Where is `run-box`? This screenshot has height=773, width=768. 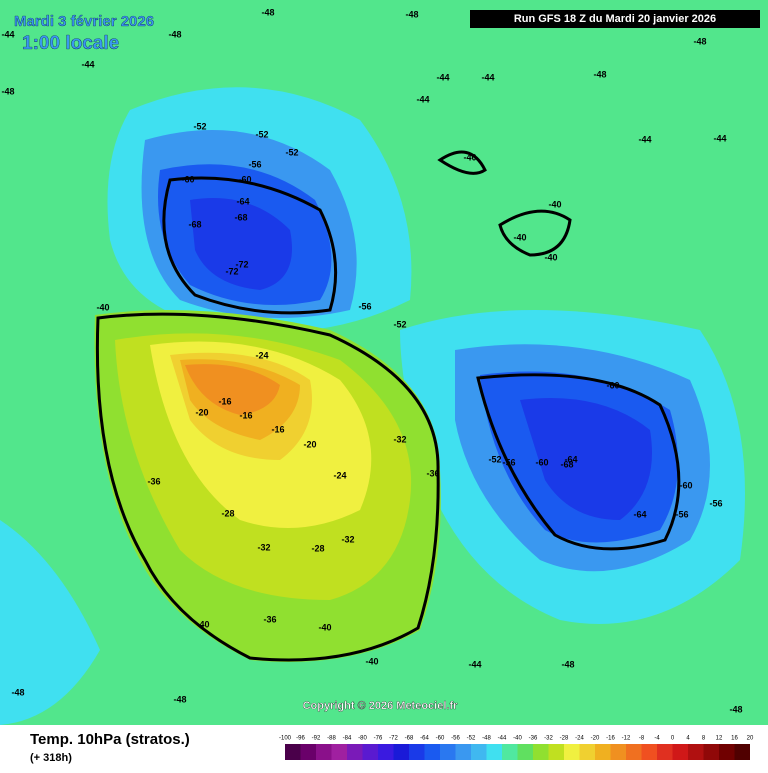
run-box is located at coordinates (615, 19).